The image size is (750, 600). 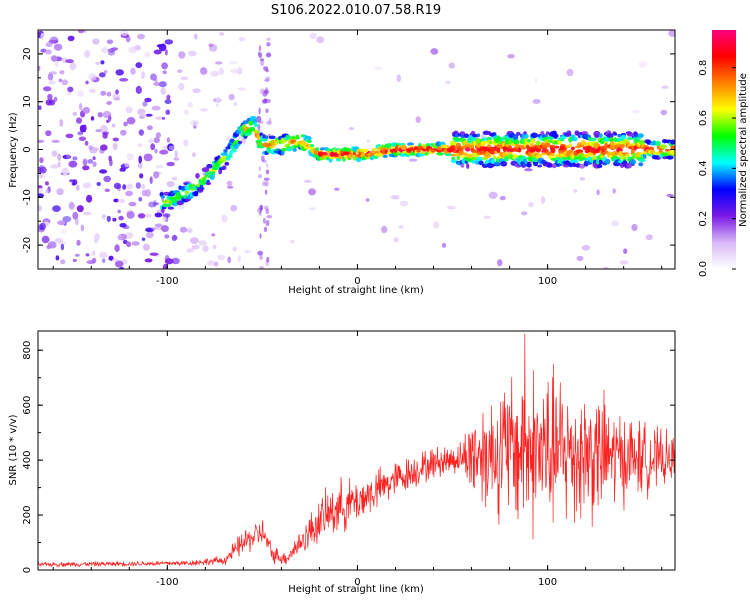 I want to click on y-tick-label: 600, so click(x=27, y=405).